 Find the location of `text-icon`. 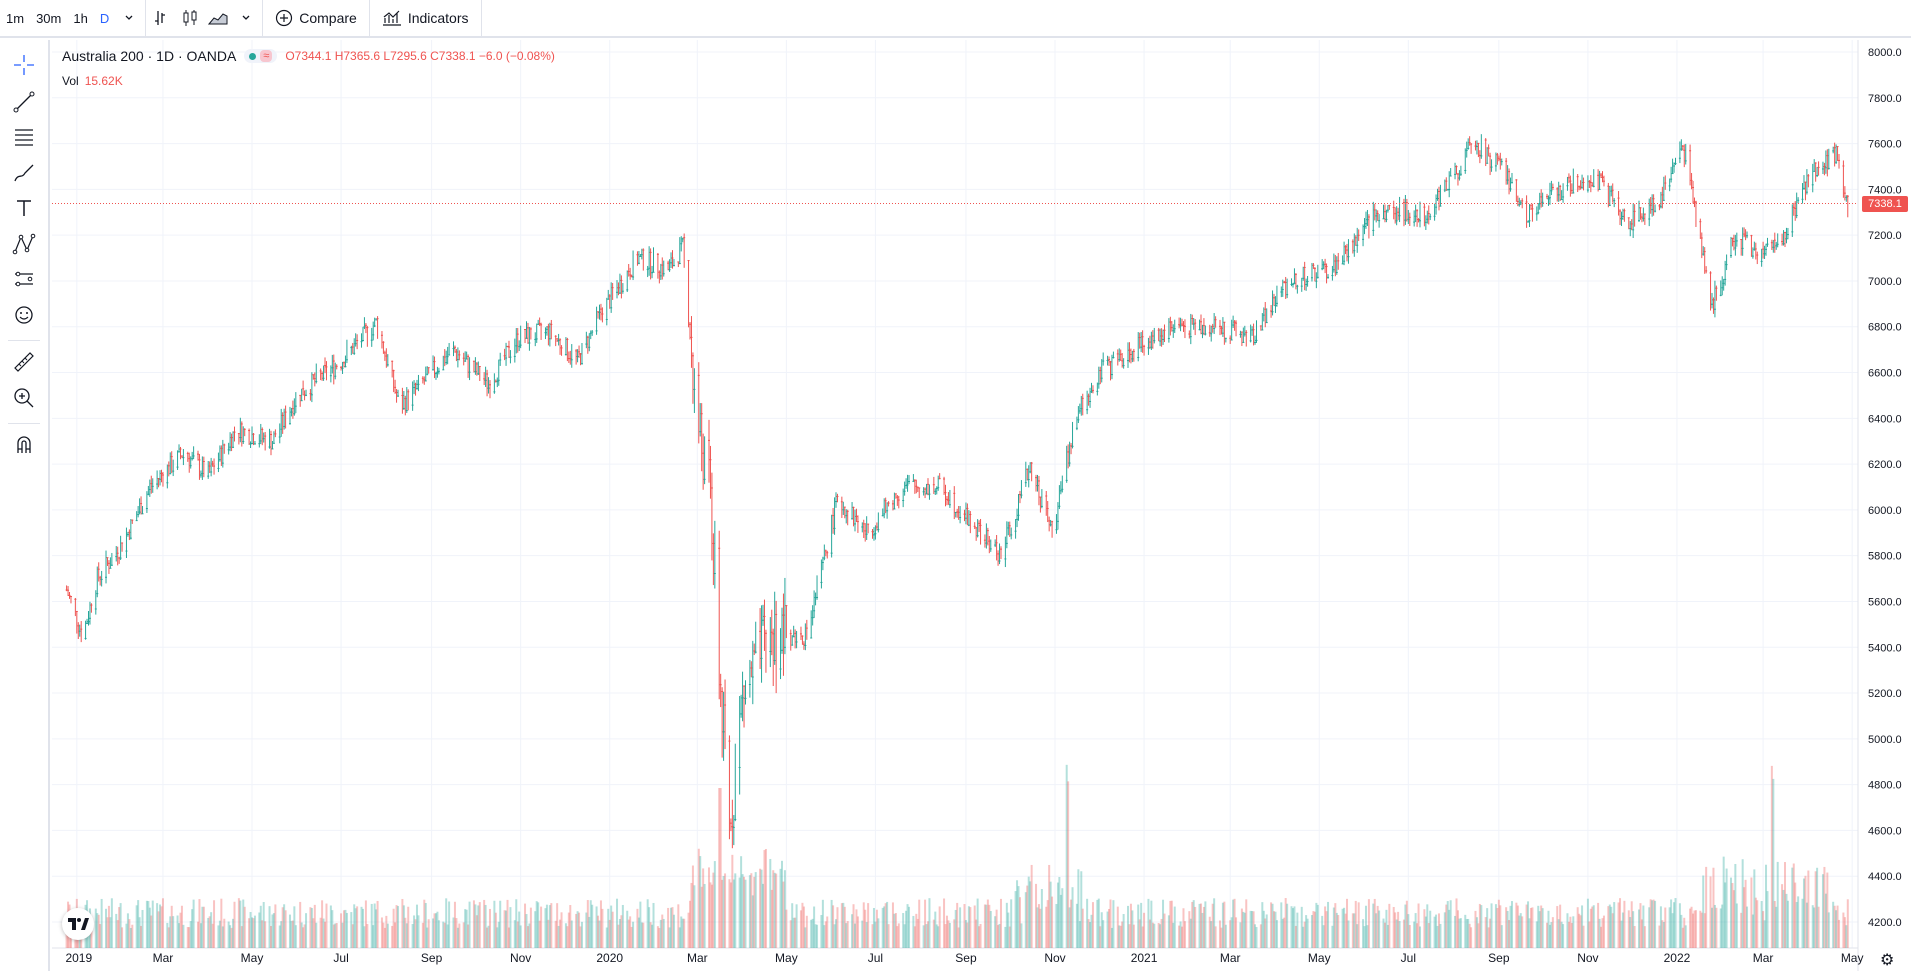

text-icon is located at coordinates (24, 208).